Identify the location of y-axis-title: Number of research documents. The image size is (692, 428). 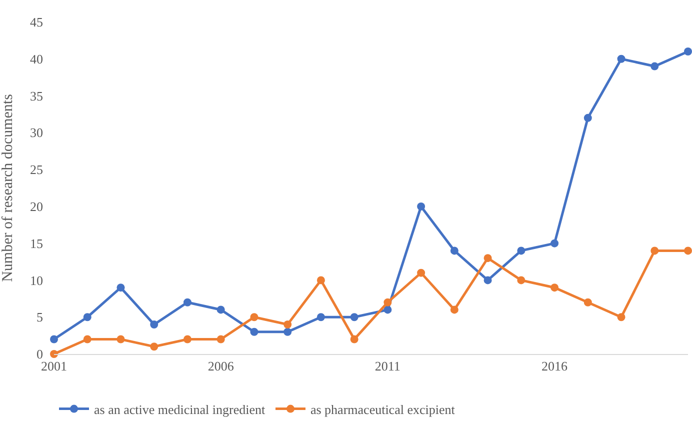
(8, 188).